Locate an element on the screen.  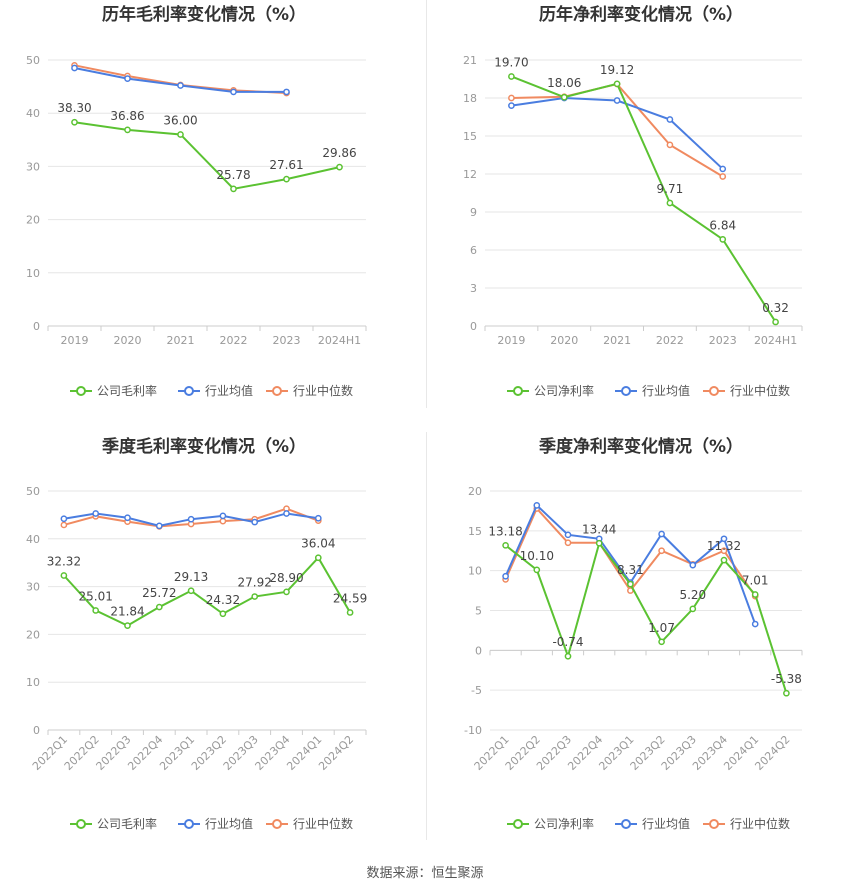
x-tick-label: 2024H1 is located at coordinates (339, 340).